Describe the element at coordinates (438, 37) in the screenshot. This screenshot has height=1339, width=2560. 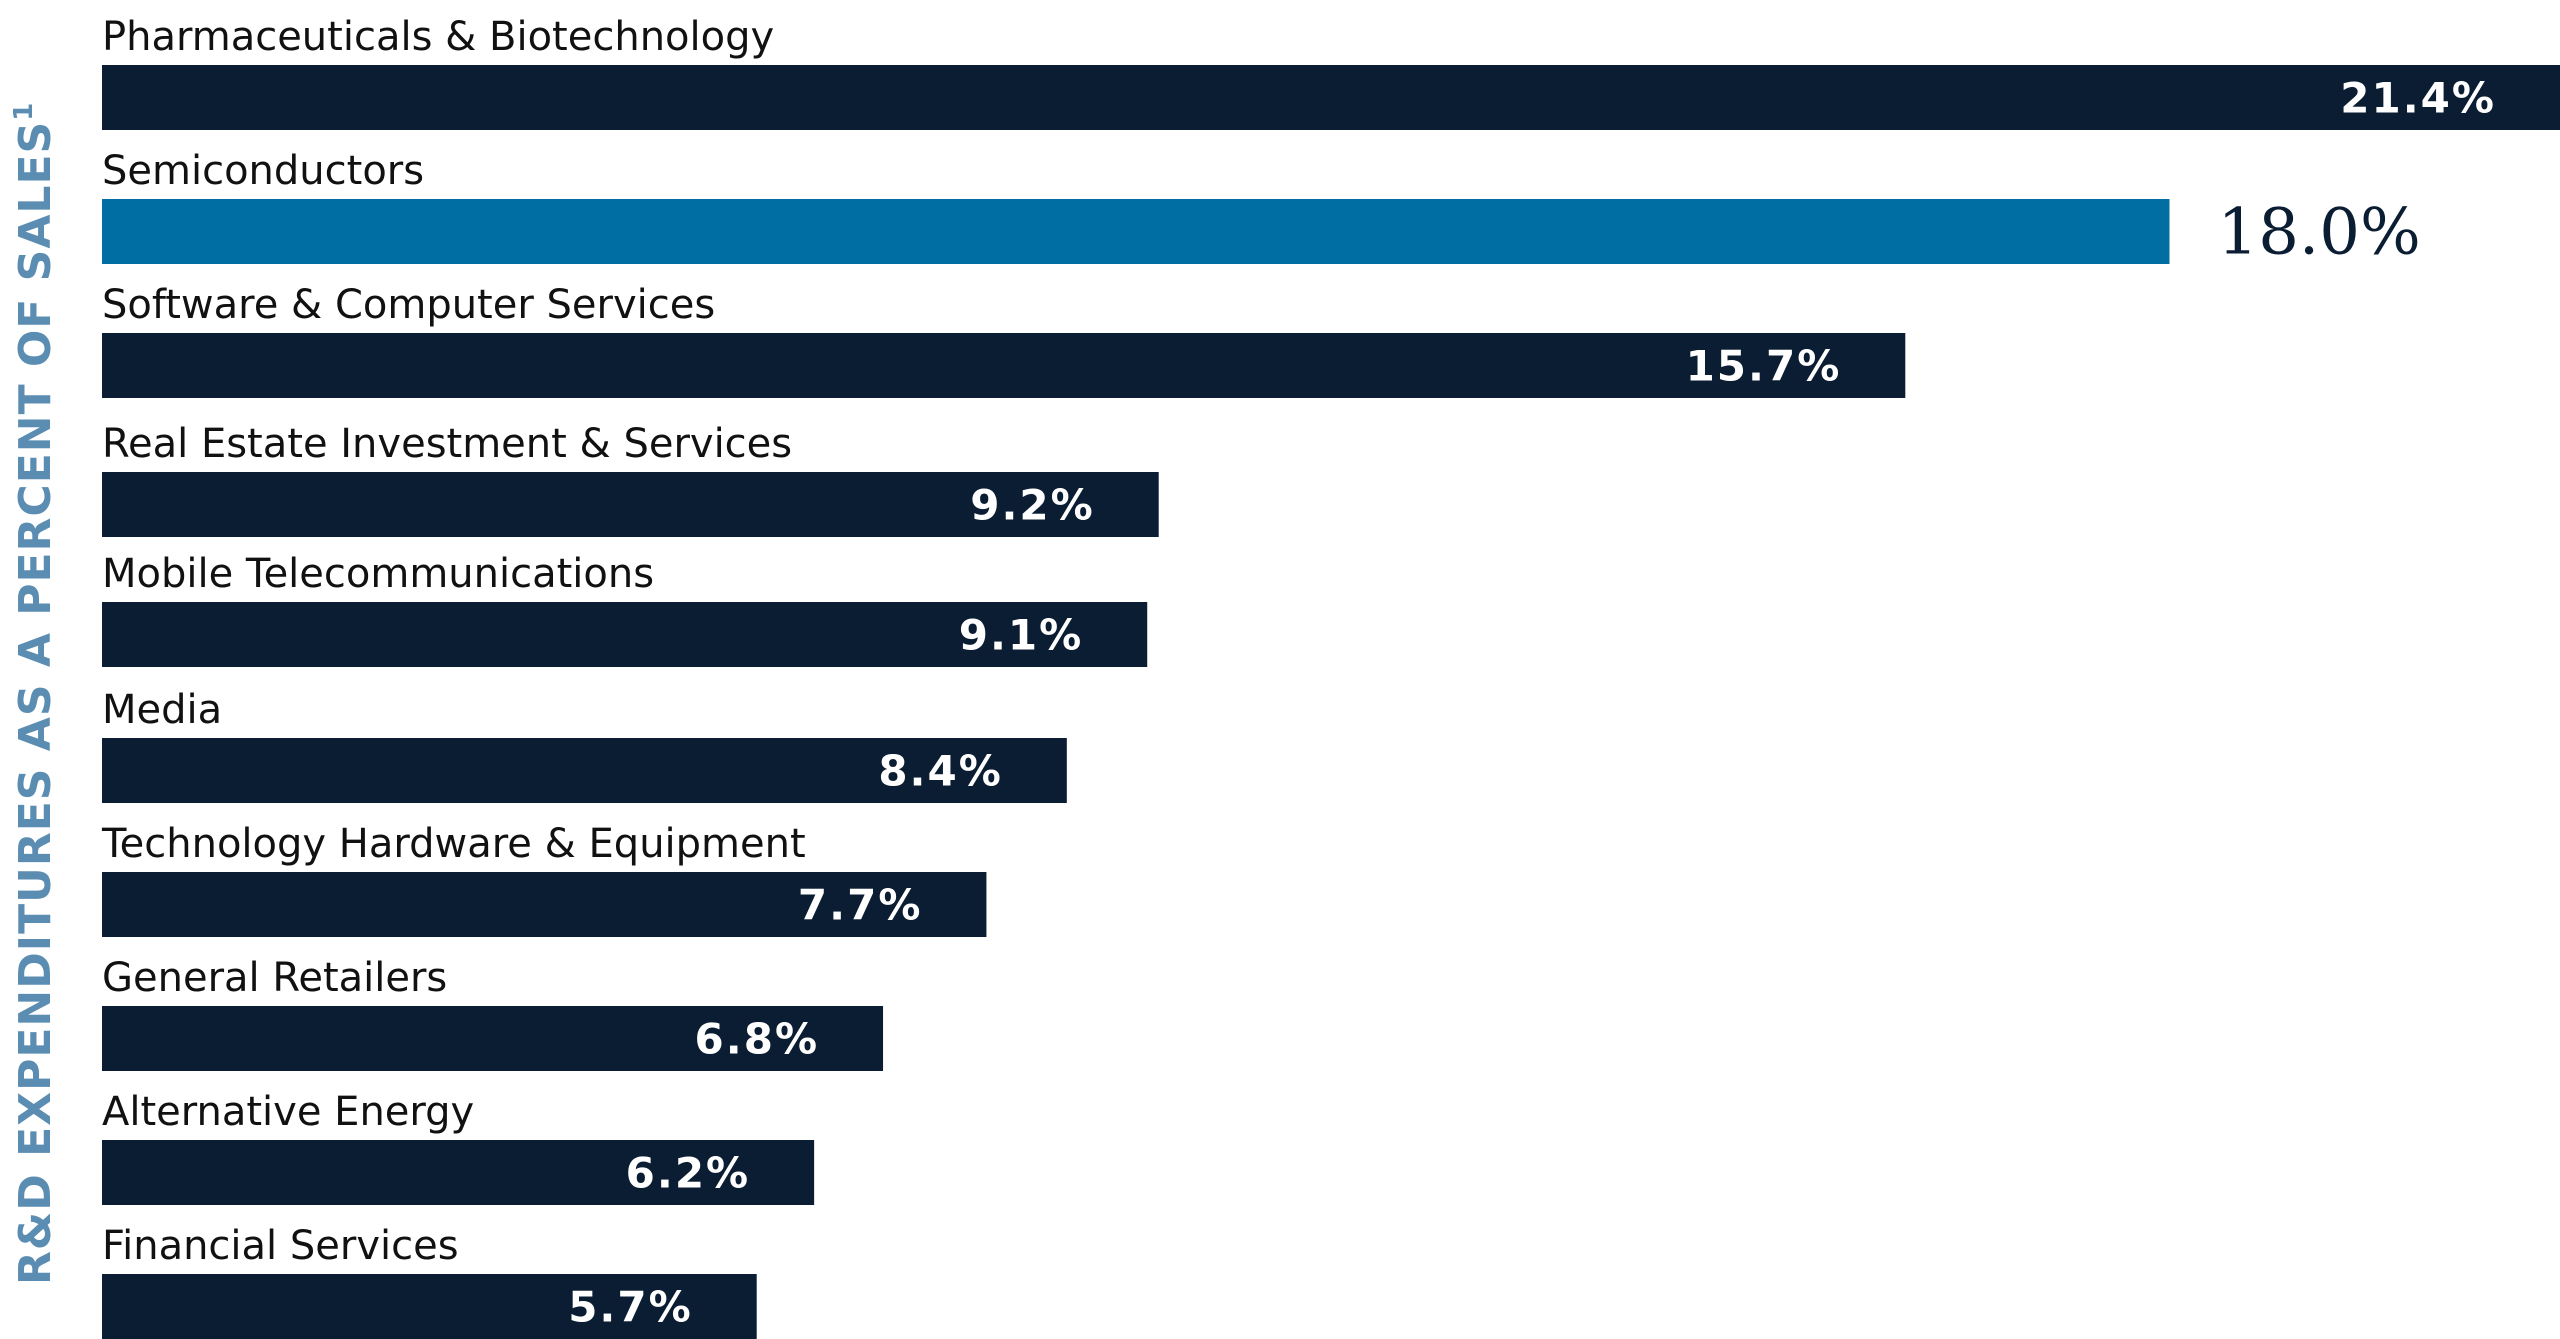
I see `category-label: Pharmaceuticals & Biotechnology` at that location.